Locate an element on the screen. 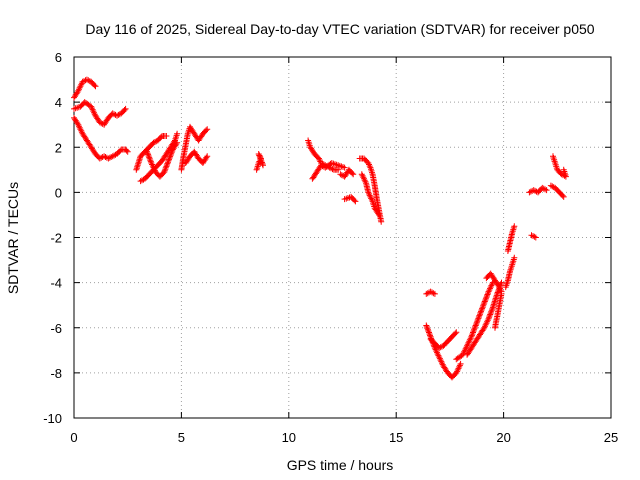 This screenshot has height=480, width=640. y-tick-label: 6 is located at coordinates (58, 57).